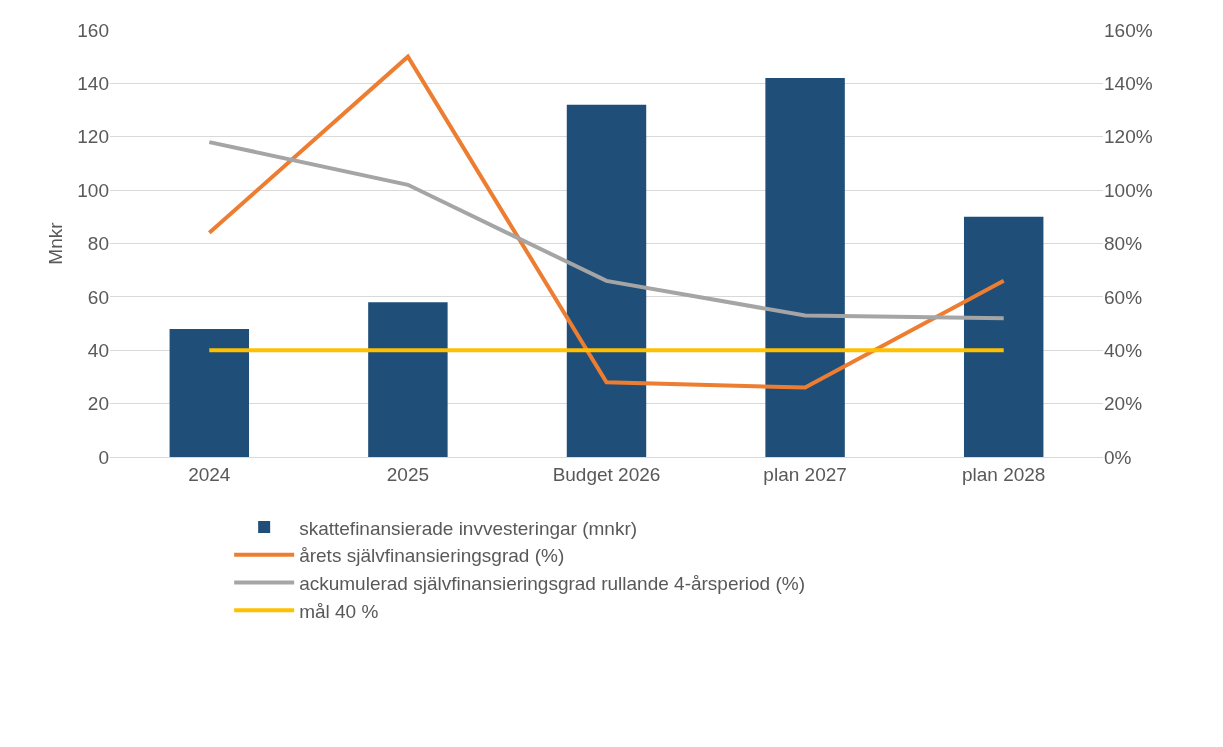 Image resolution: width=1223 pixels, height=747 pixels. What do you see at coordinates (1123, 297) in the screenshot?
I see `y2-tick-label: 60%` at bounding box center [1123, 297].